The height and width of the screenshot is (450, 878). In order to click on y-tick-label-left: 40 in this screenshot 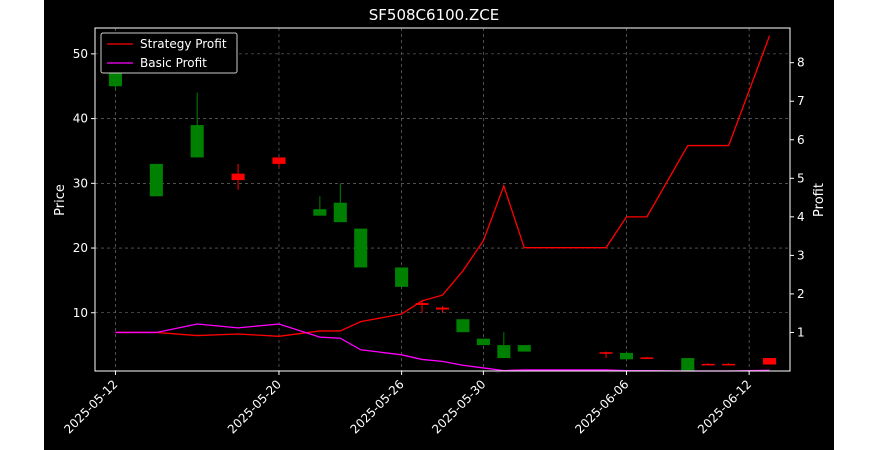, I will do `click(80, 119)`.